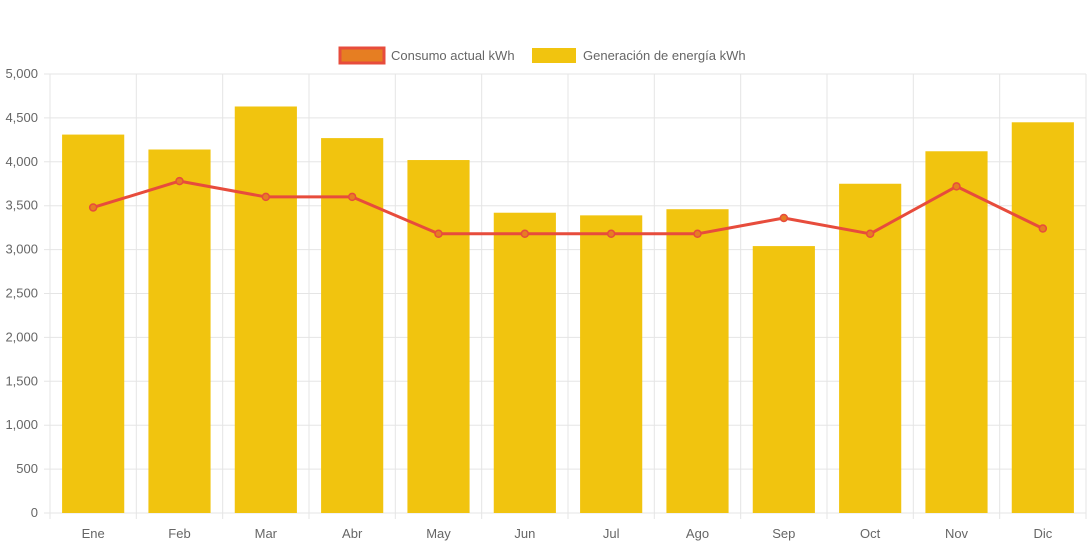 The height and width of the screenshot is (545, 1092). What do you see at coordinates (362, 55) in the screenshot?
I see `legend-swatch-consumo` at bounding box center [362, 55].